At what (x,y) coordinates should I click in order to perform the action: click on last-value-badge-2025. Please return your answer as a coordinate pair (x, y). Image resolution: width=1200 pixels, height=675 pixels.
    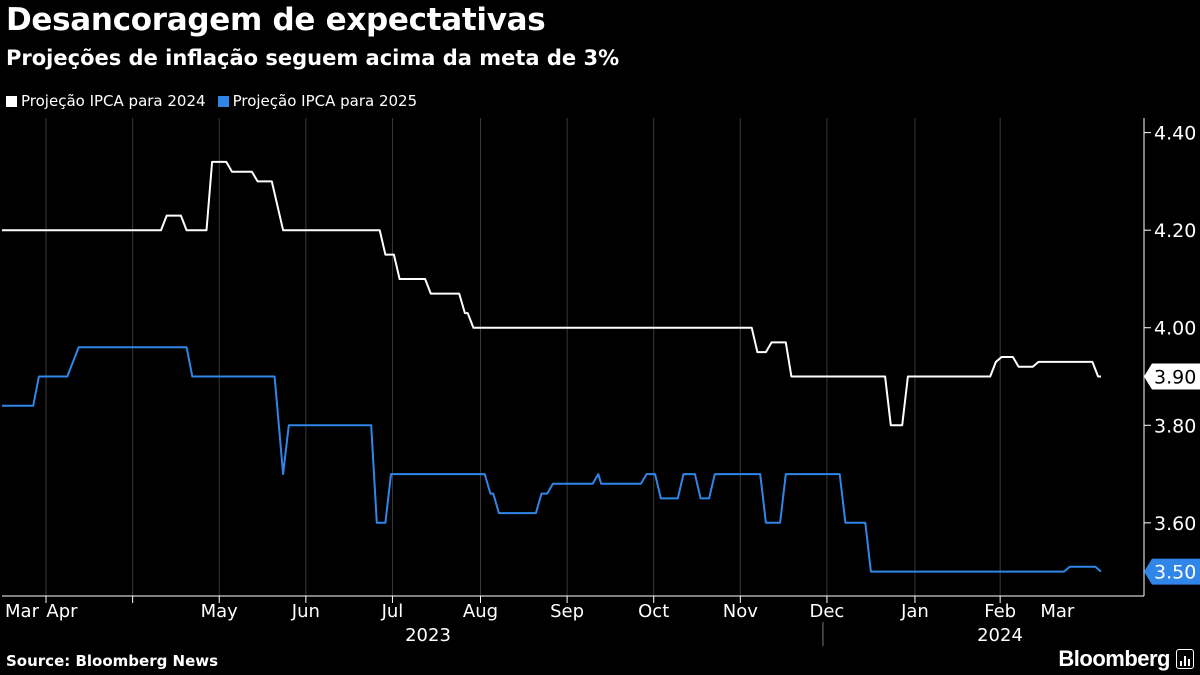
    Looking at the image, I should click on (1172, 571).